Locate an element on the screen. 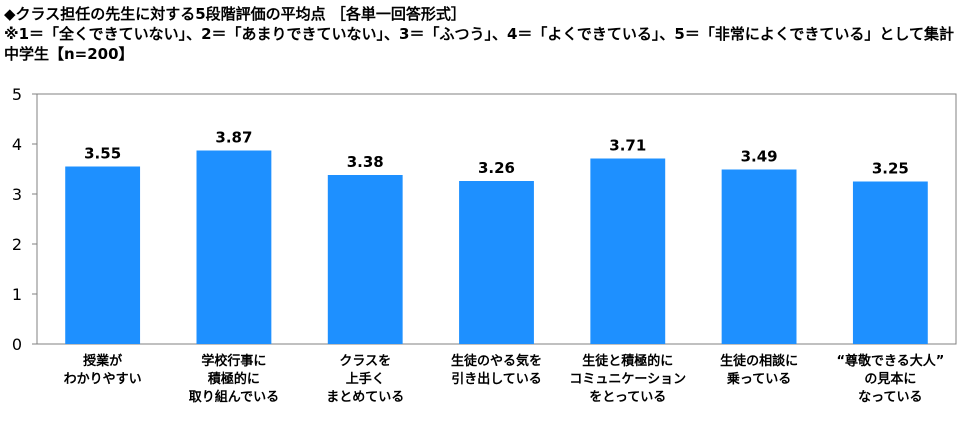  x-tick-label: 授業がわかりやすい is located at coordinates (103, 370).